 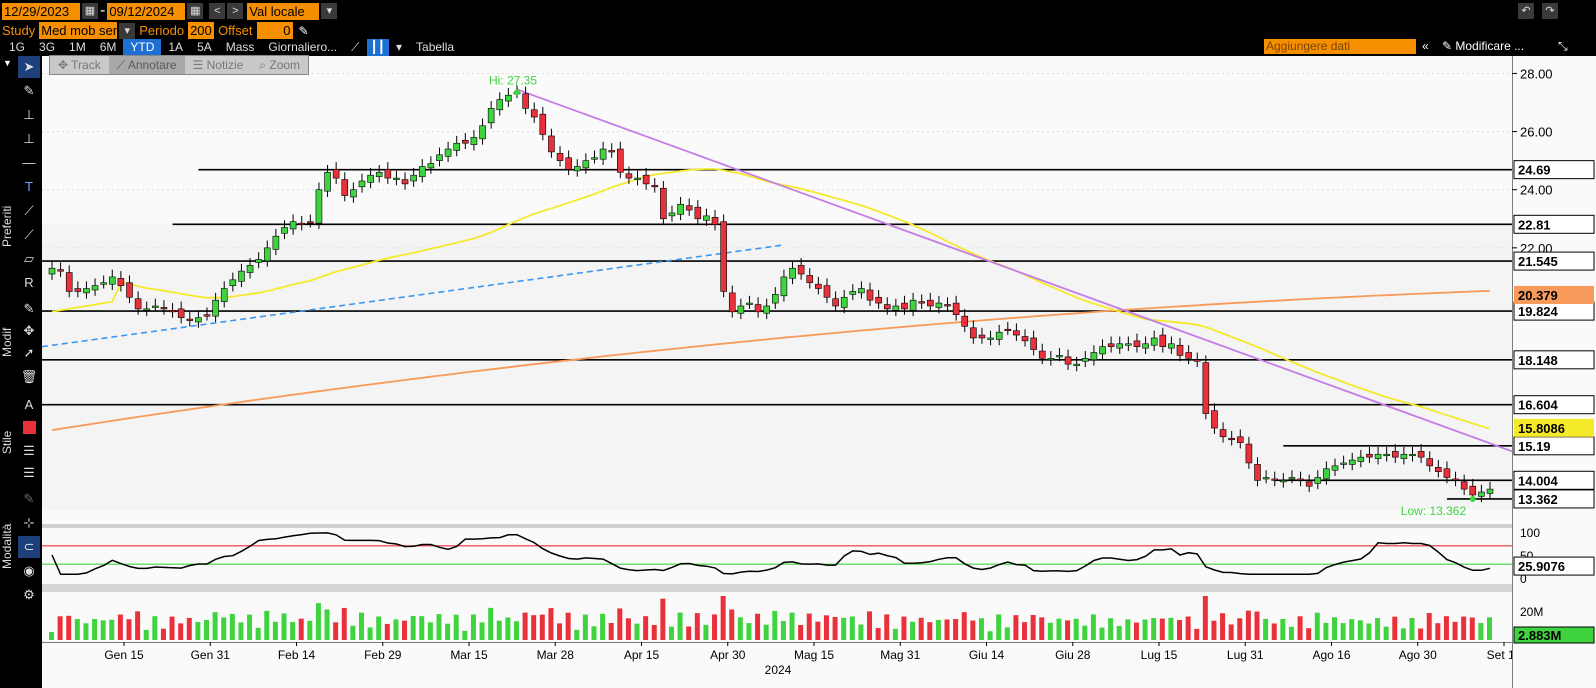 I want to click on period-tab-1m: 1M, so click(x=77, y=47).